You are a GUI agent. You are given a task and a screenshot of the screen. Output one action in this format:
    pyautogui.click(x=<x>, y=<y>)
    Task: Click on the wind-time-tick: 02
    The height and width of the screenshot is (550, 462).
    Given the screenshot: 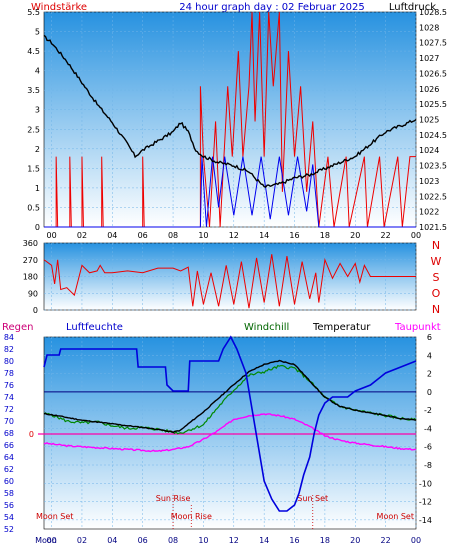 What is the action you would take?
    pyautogui.click(x=82, y=235)
    